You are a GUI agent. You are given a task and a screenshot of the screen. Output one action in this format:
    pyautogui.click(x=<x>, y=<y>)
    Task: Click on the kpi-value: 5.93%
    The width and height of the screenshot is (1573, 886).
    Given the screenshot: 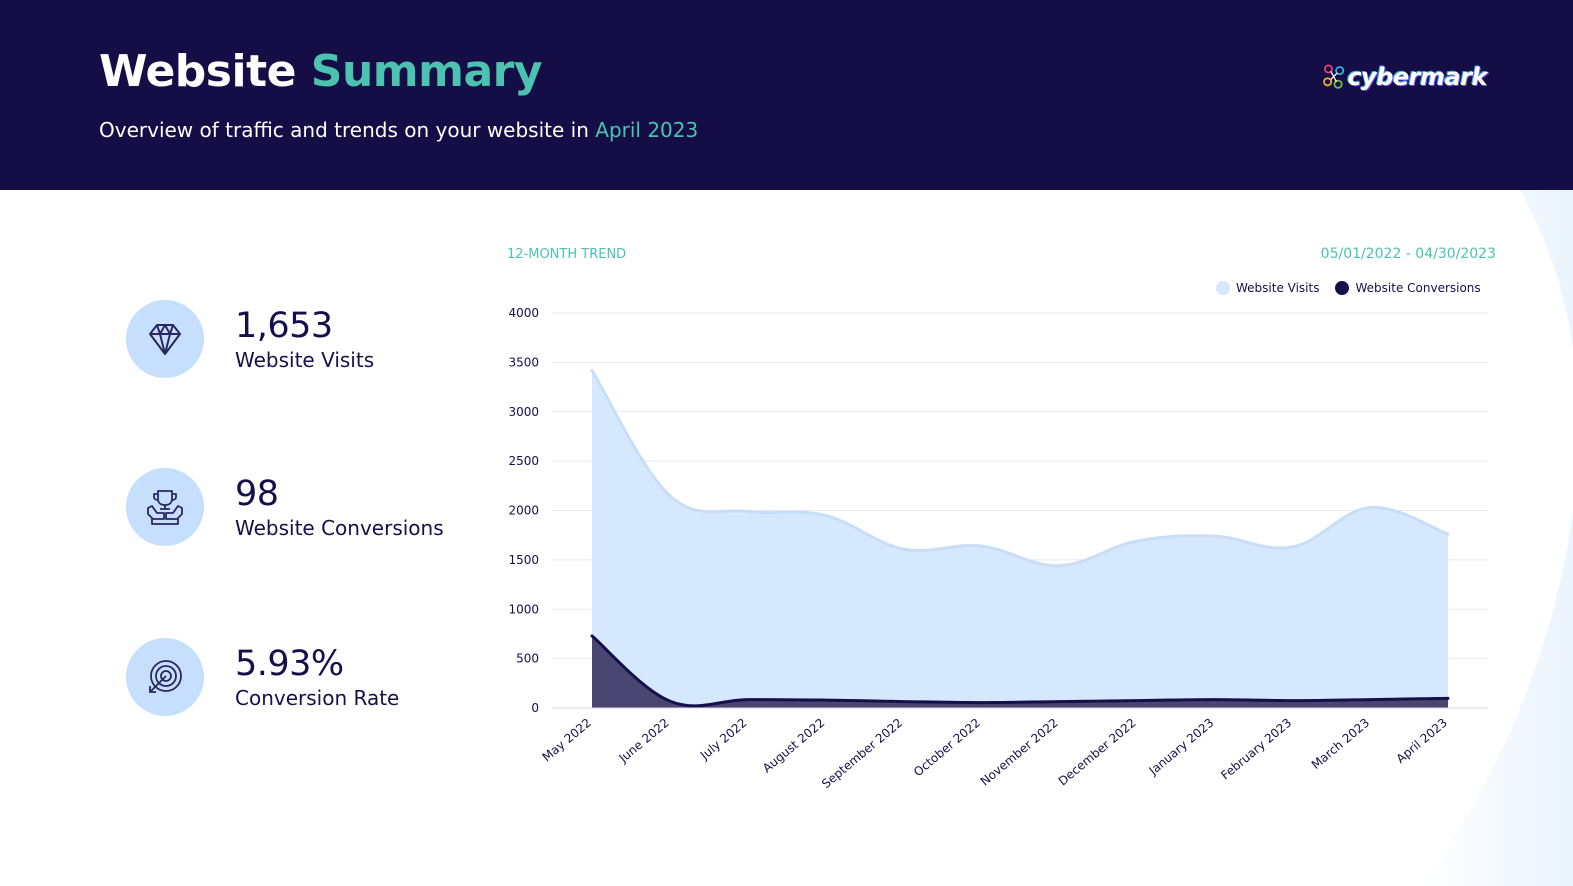 What is the action you would take?
    pyautogui.click(x=289, y=664)
    